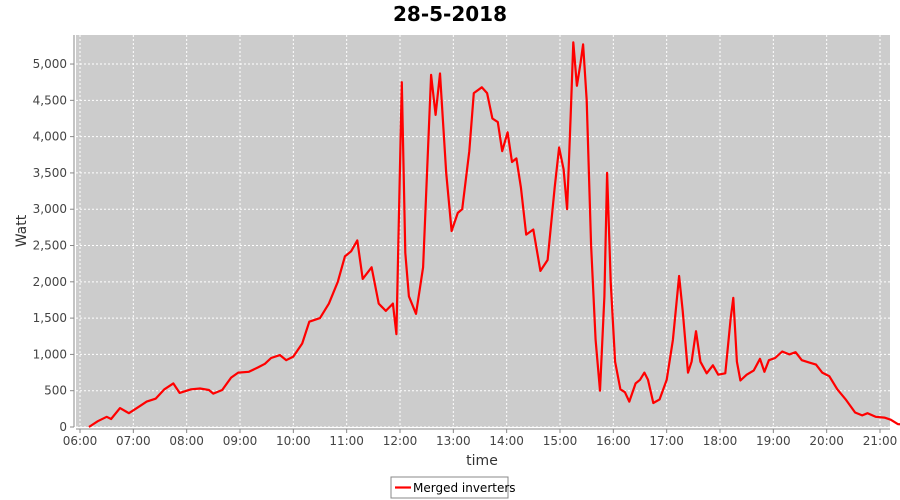  What do you see at coordinates (55, 391) in the screenshot?
I see `y-tick-label: 500` at bounding box center [55, 391].